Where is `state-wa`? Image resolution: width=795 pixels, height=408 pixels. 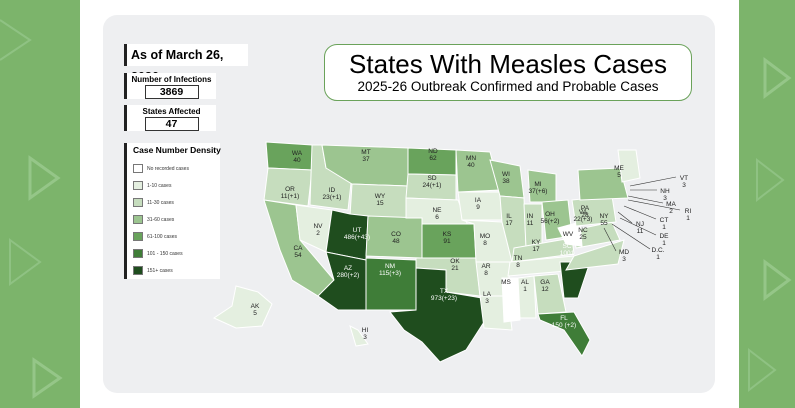 state-wa is located at coordinates (289, 156).